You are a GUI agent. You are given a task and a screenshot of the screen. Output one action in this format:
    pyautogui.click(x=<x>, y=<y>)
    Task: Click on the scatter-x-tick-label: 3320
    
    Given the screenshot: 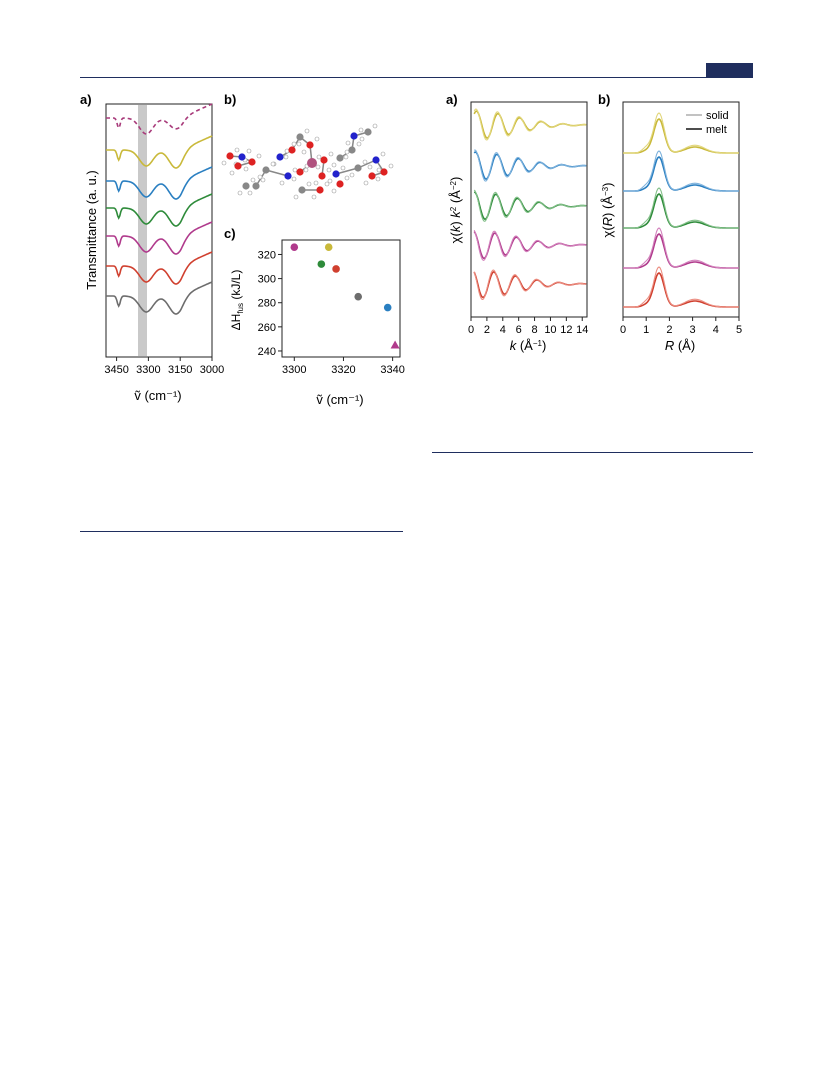 What is the action you would take?
    pyautogui.click(x=343, y=370)
    